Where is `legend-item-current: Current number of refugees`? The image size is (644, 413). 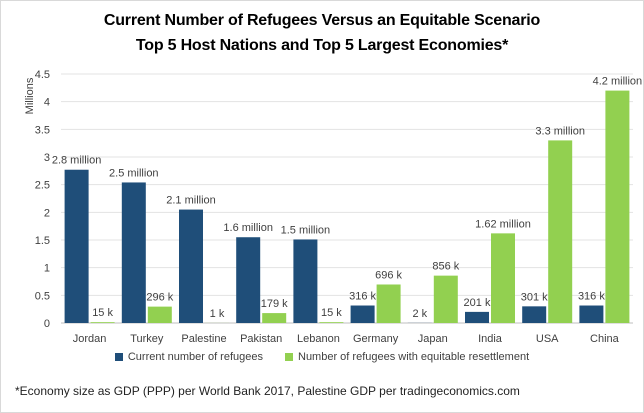 legend-item-current: Current number of refugees is located at coordinates (188, 357).